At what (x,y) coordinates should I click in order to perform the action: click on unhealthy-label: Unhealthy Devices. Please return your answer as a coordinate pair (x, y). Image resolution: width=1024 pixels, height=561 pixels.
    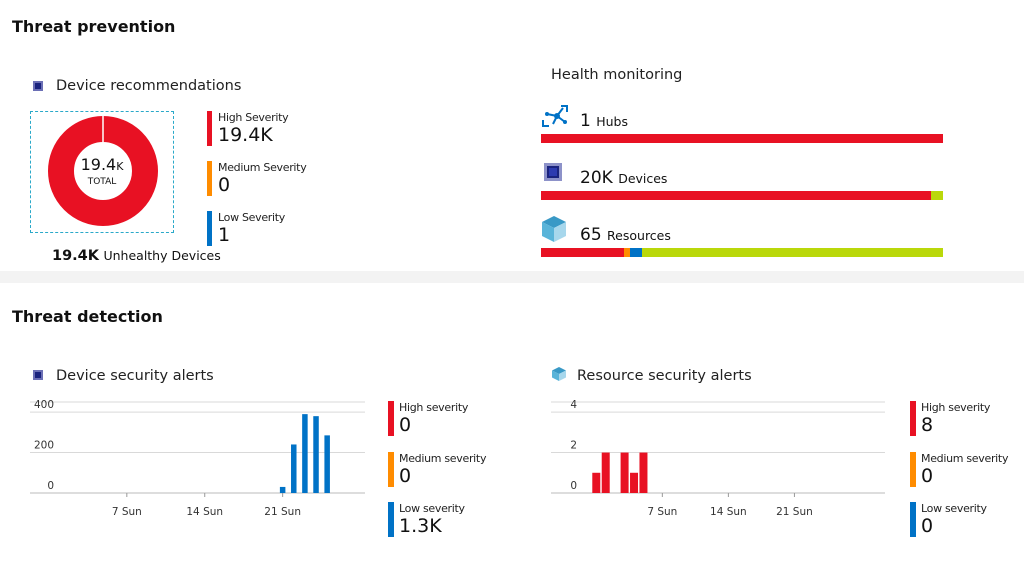
    Looking at the image, I should click on (162, 255).